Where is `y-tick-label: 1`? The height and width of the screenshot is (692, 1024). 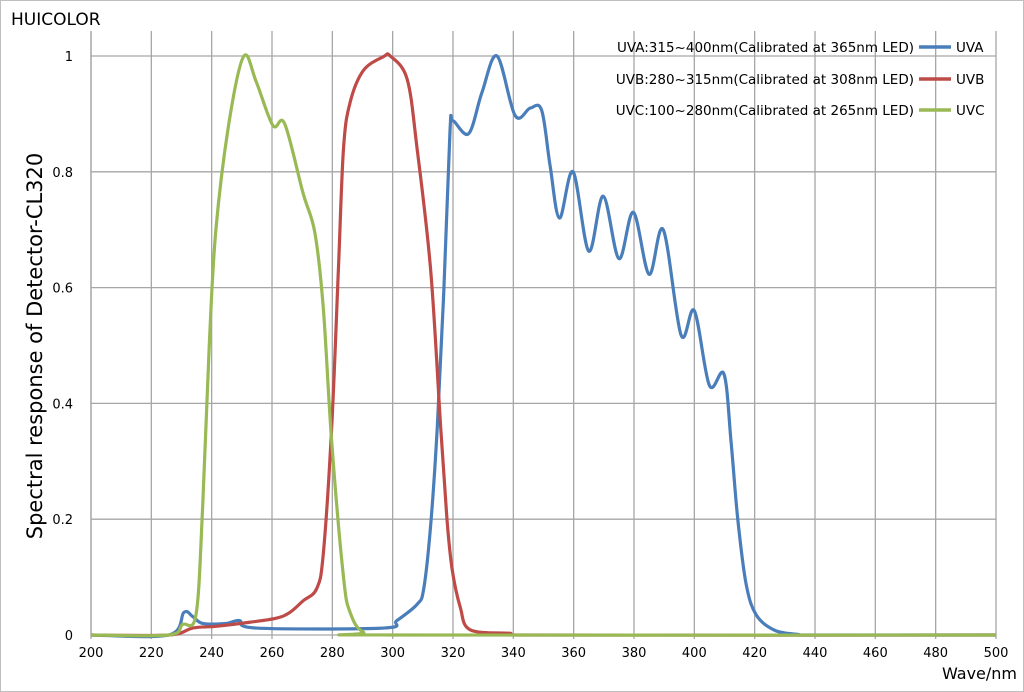 y-tick-label: 1 is located at coordinates (69, 57).